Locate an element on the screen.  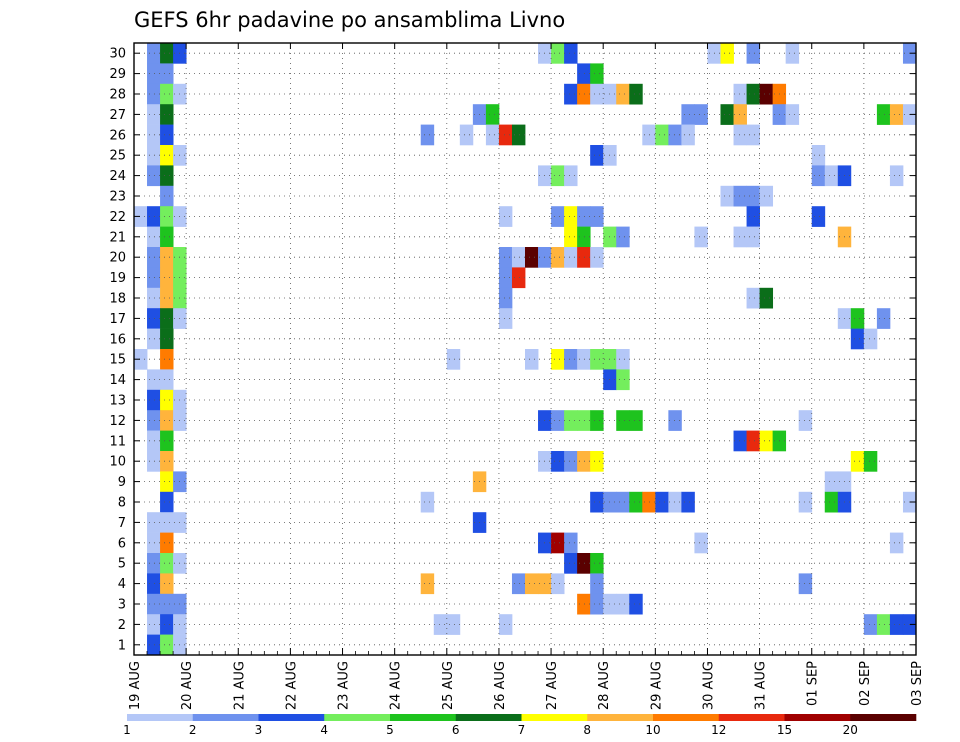
y-tick-label: 19 is located at coordinates (117, 278).